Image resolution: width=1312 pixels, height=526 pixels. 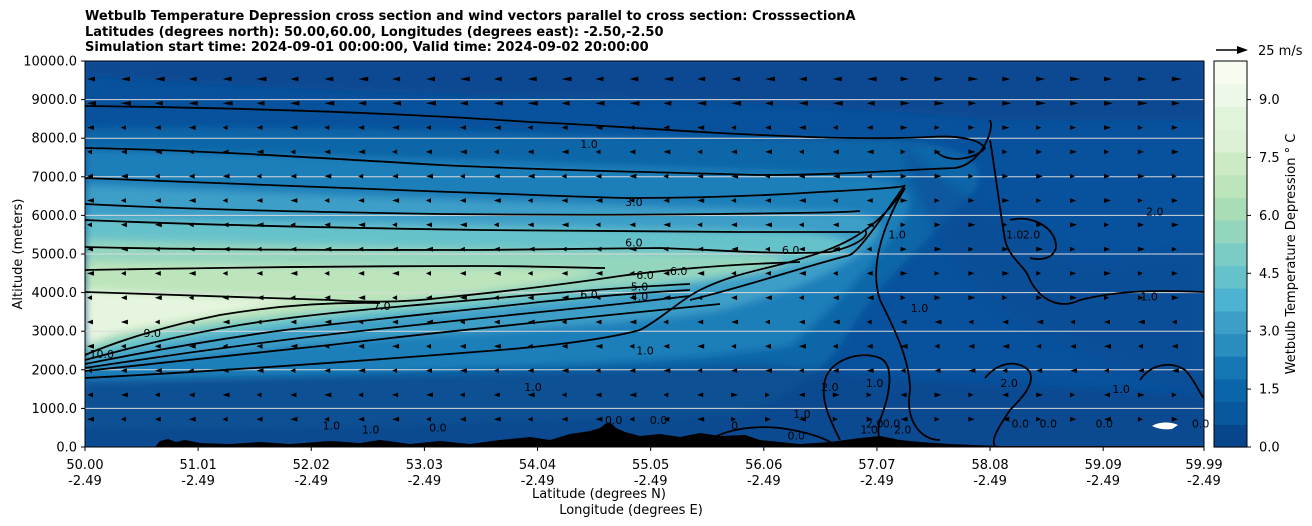 I want to click on colorbar-tick-label: 7.5, so click(x=1269, y=158).